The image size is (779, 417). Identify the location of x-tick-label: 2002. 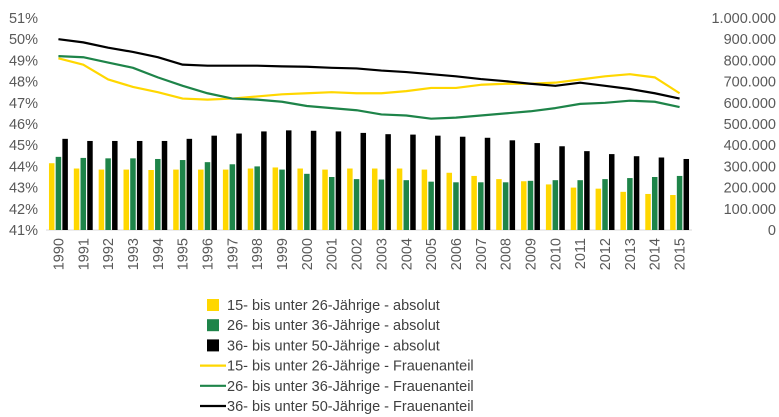
(358, 254).